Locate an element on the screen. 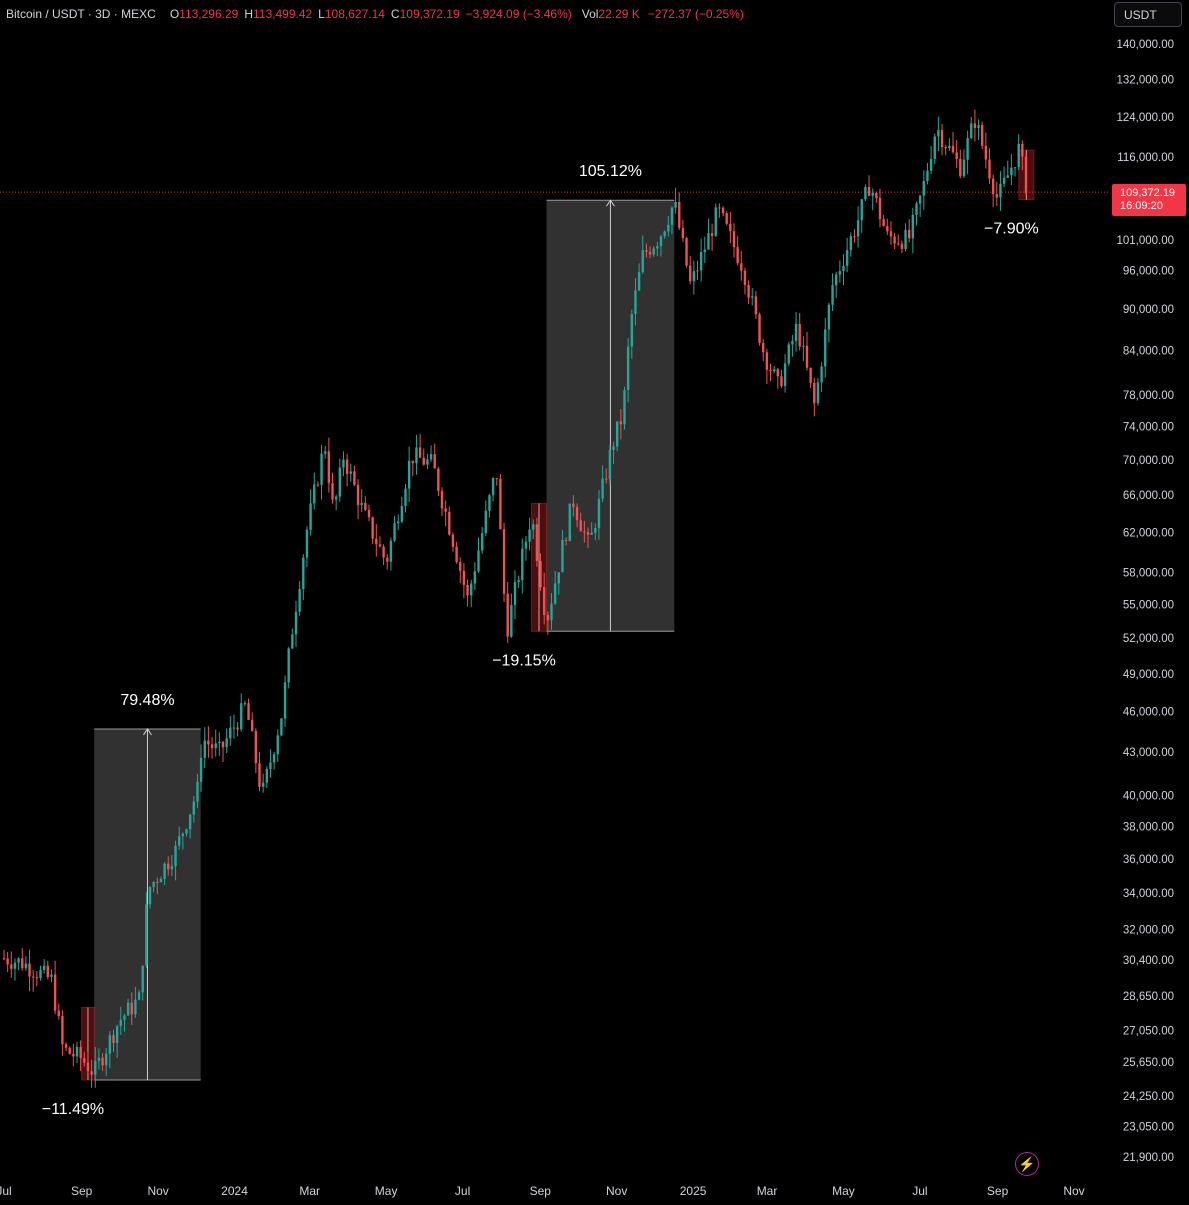 This screenshot has width=1189, height=1205. currency-button: USDT is located at coordinates (1148, 14).